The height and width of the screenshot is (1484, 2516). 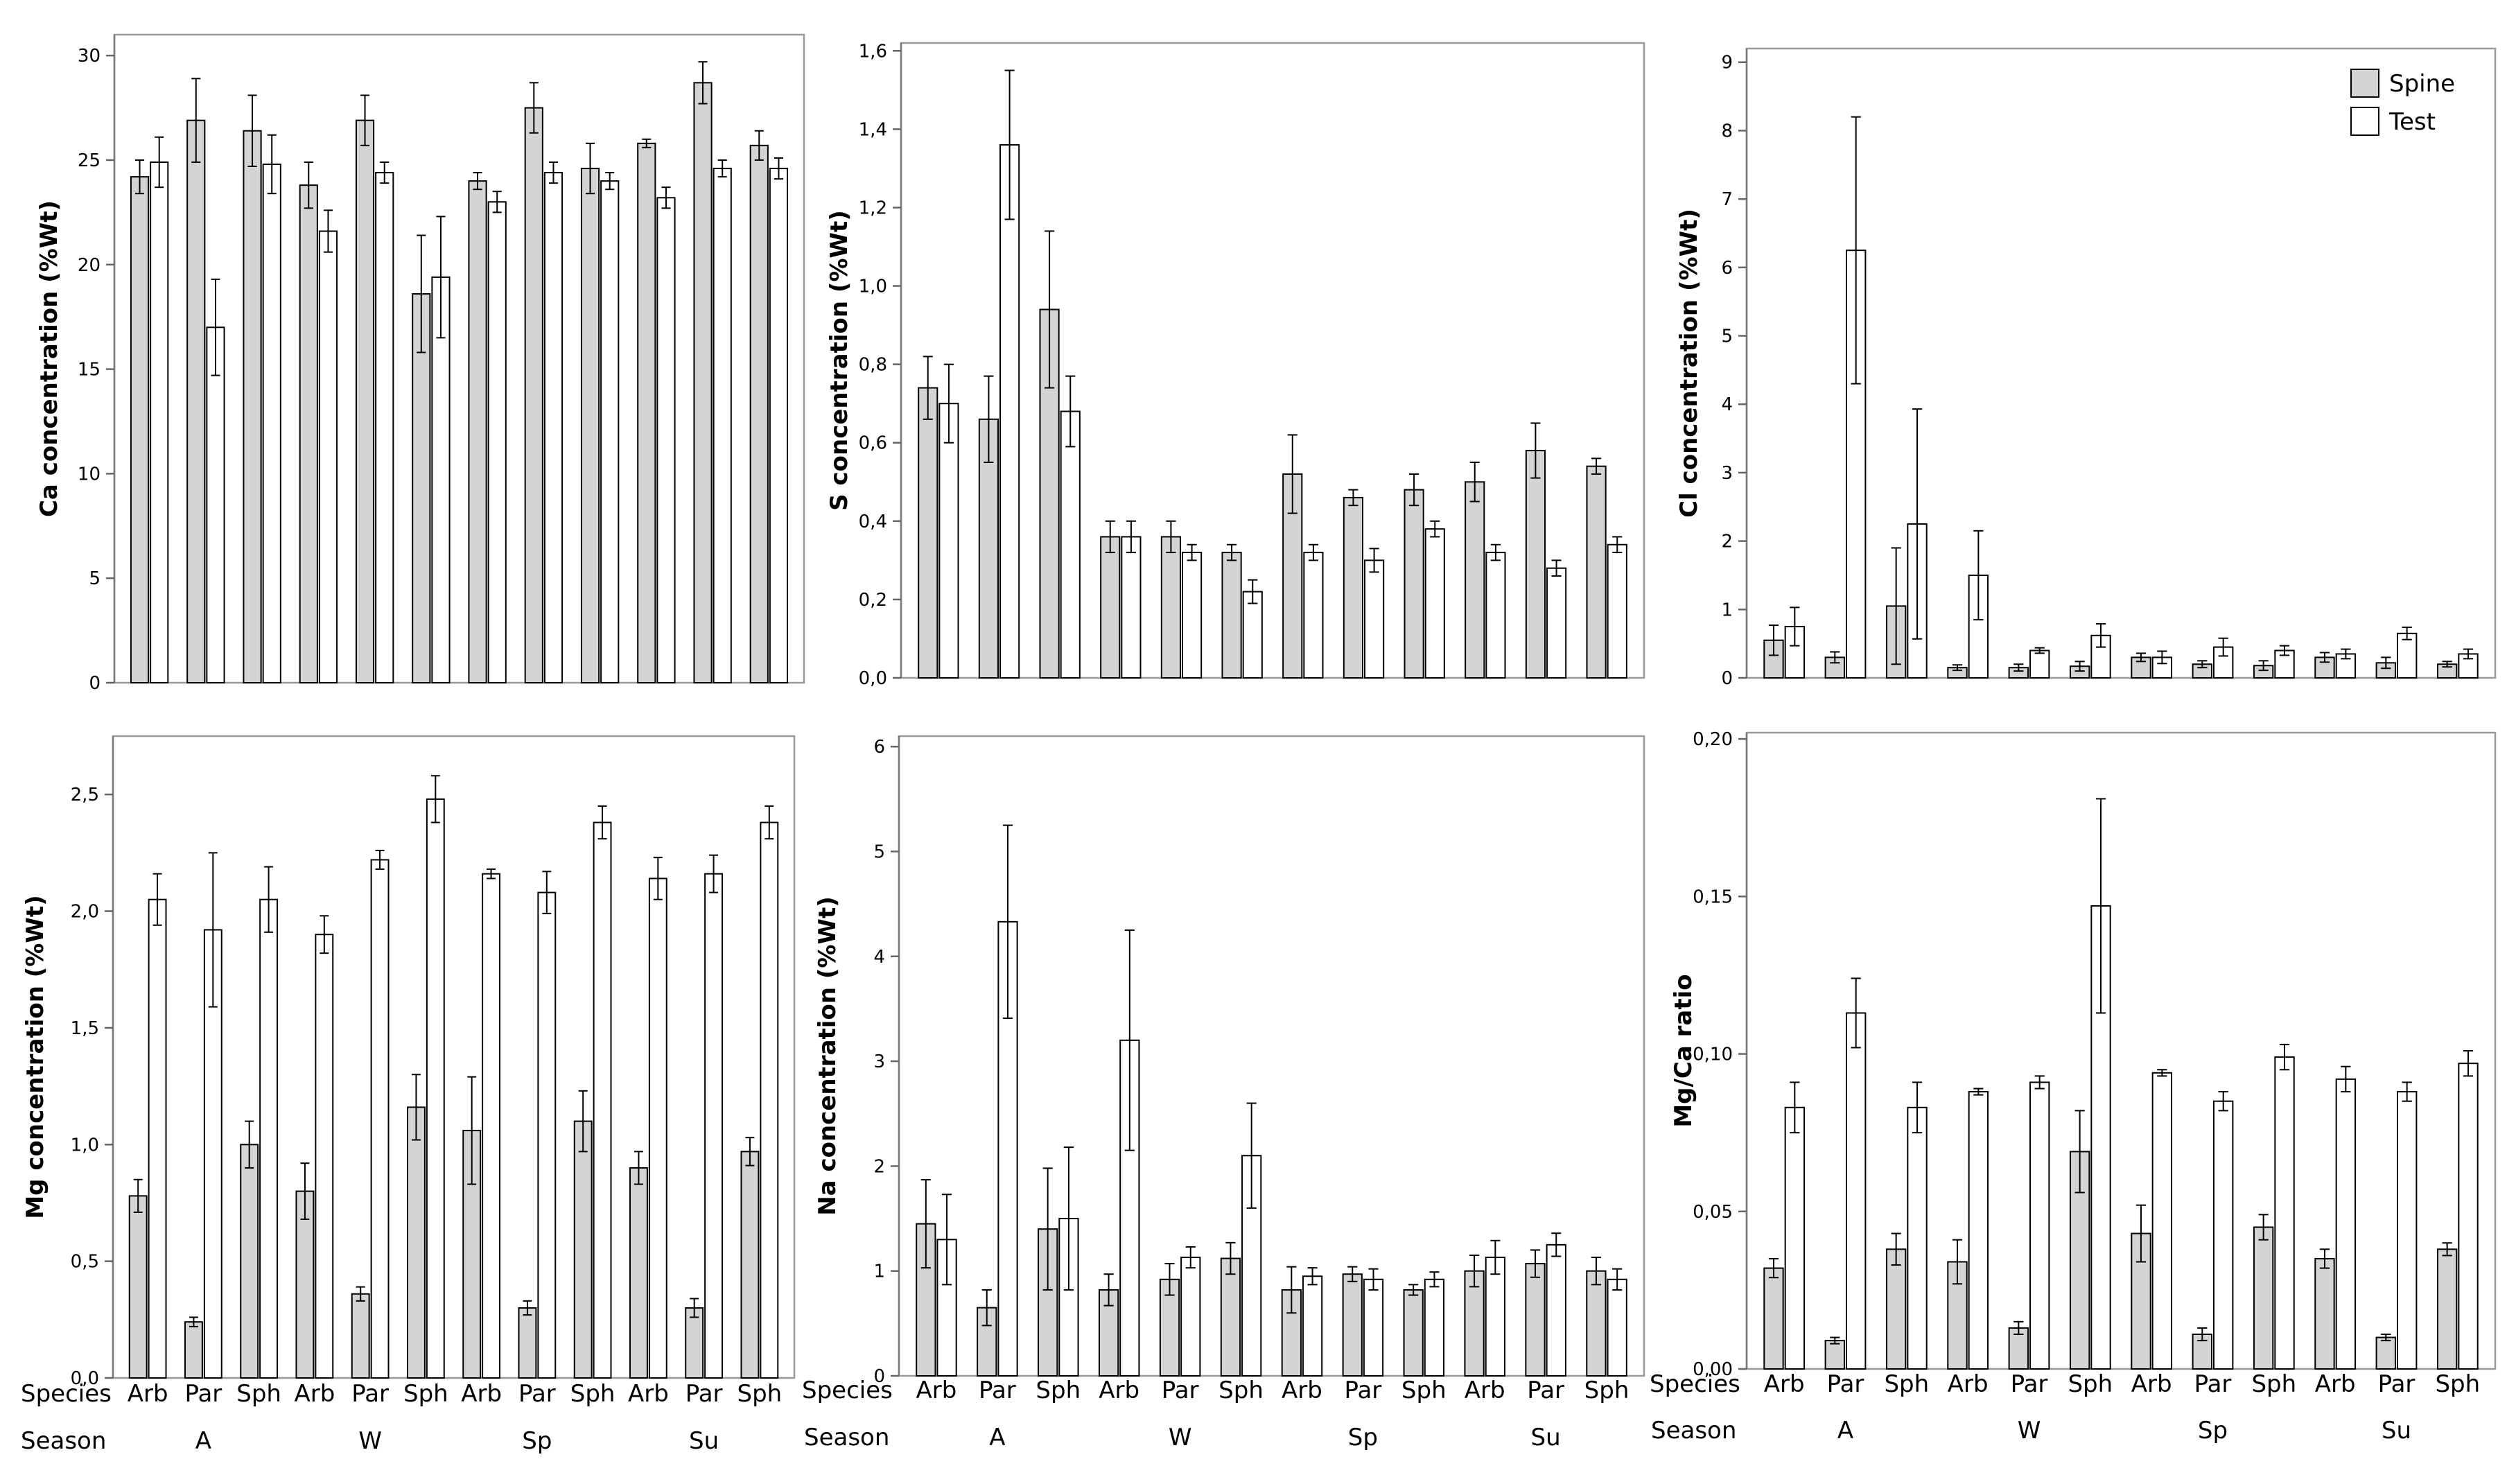 What do you see at coordinates (1727, 131) in the screenshot?
I see `chart3-ytick-label: 8` at bounding box center [1727, 131].